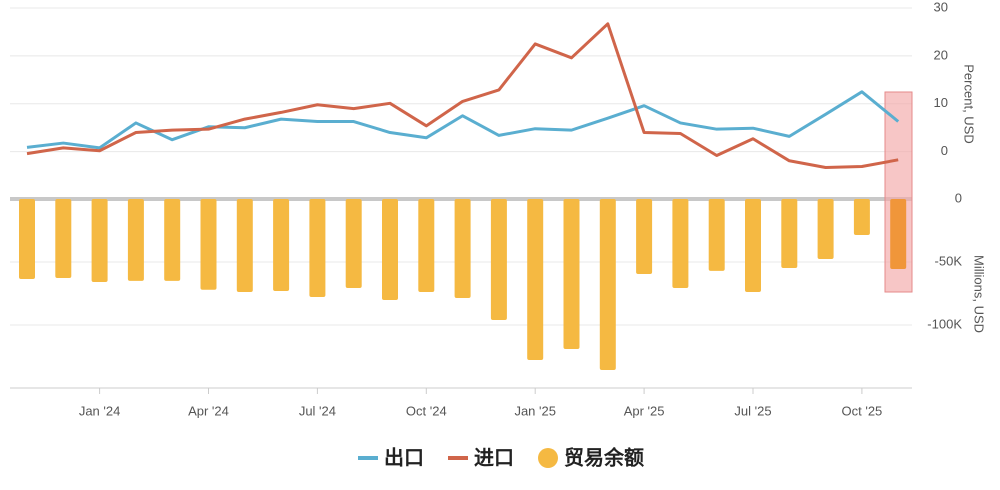  I want to click on x-tick-label: Oct '25, so click(862, 410).